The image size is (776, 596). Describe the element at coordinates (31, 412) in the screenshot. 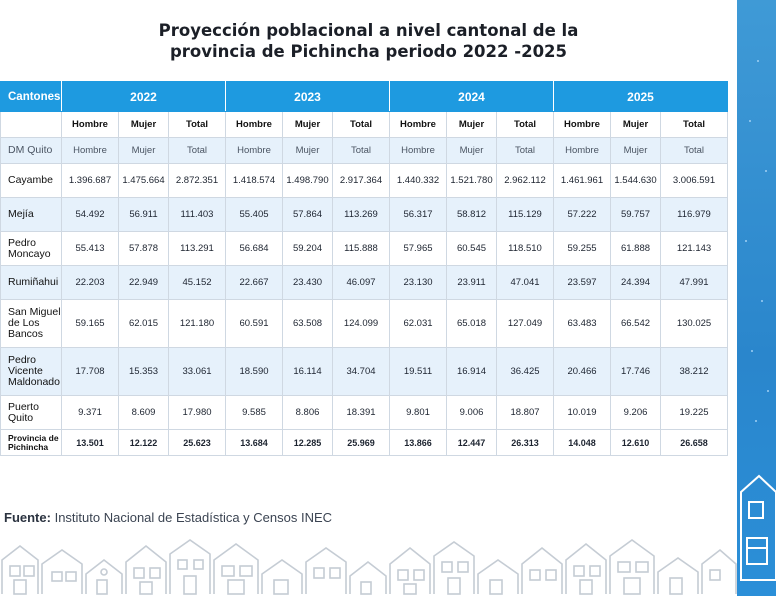

I see `canton-name: Puerto Quito` at that location.